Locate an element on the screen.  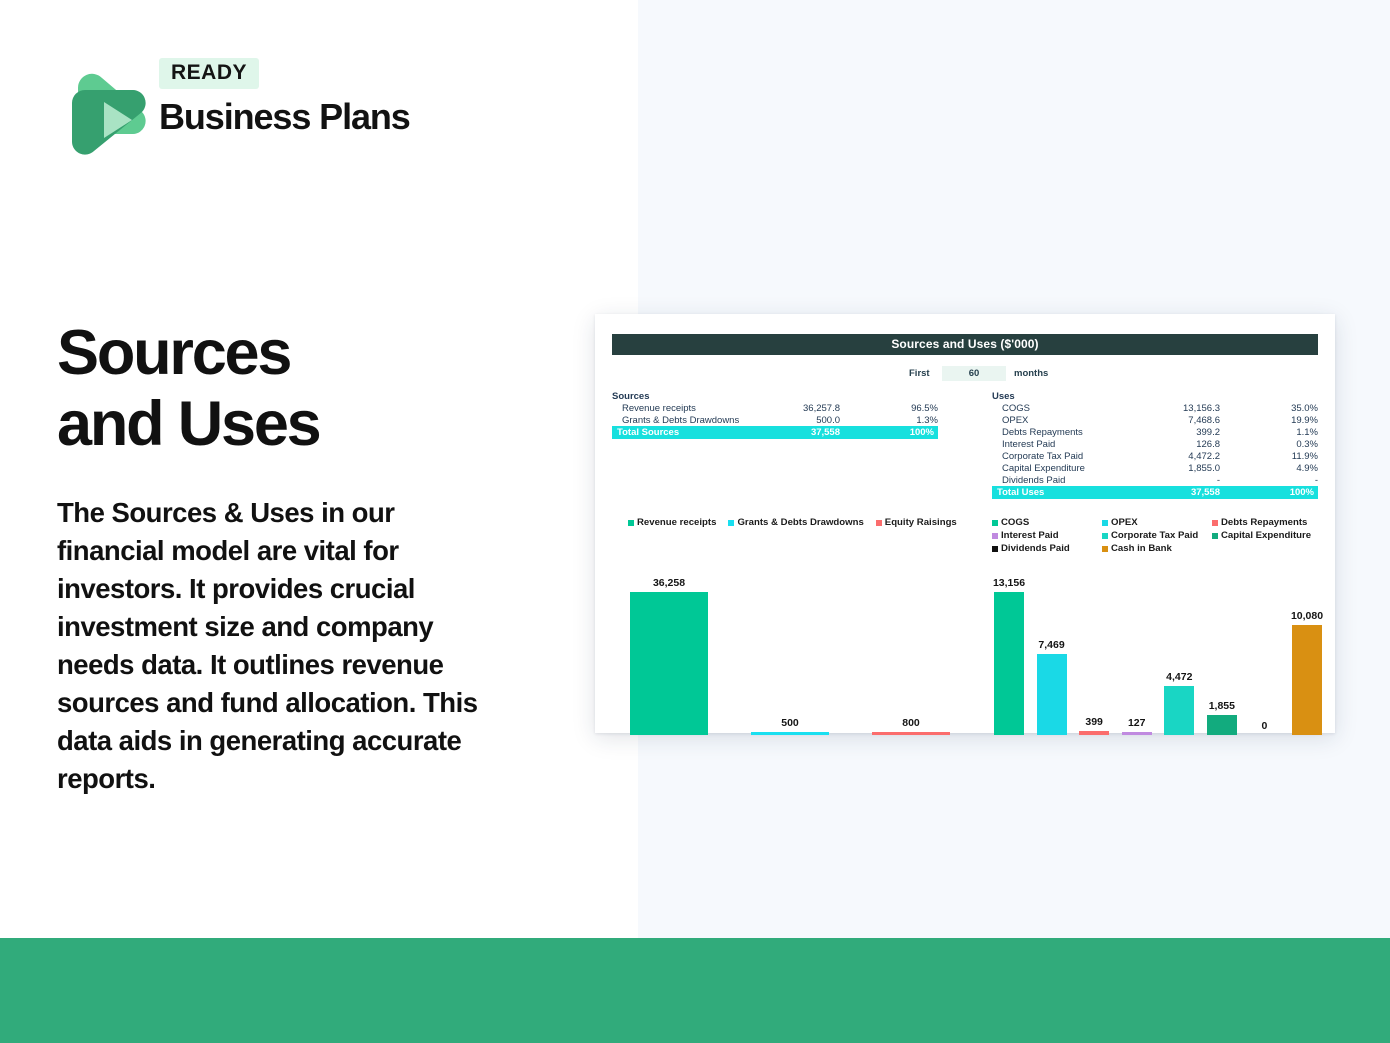
bar-value-label: 7,469 is located at coordinates (1051, 644).